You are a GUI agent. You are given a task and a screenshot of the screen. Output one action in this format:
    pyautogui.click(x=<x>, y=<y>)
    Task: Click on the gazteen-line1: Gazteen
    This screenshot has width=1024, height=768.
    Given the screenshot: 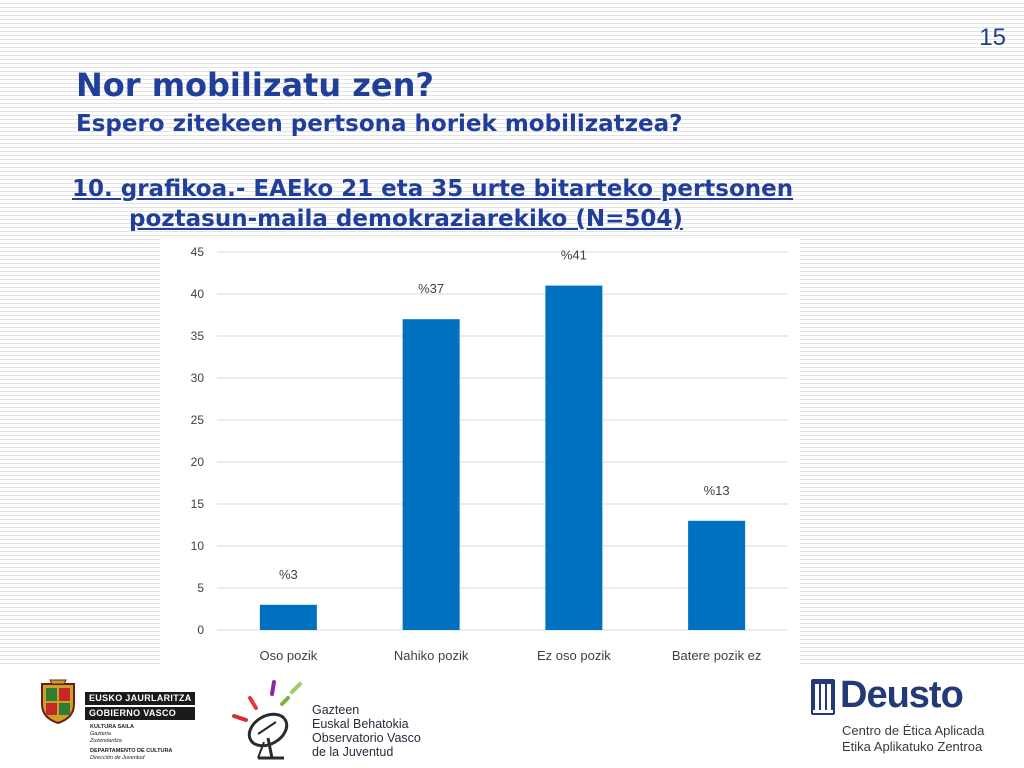 What is the action you would take?
    pyautogui.click(x=336, y=710)
    